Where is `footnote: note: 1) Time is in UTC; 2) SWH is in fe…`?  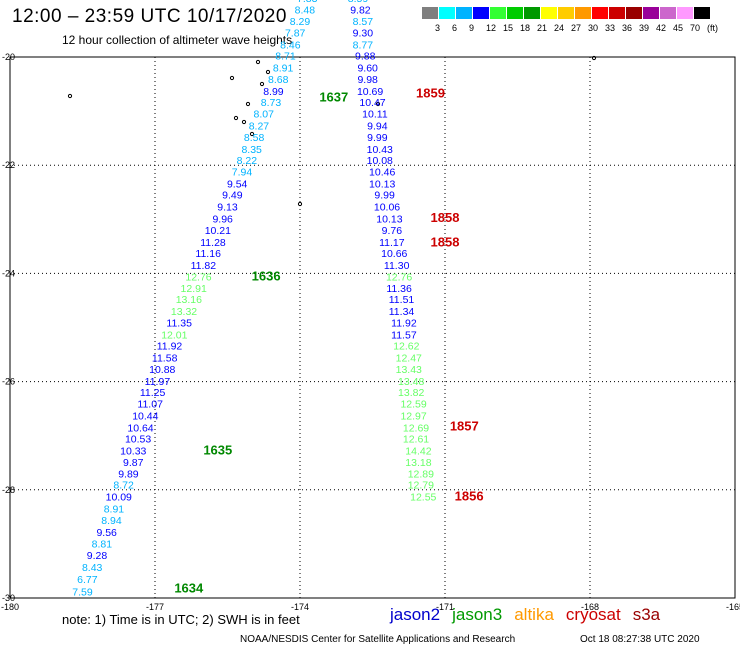
footnote: note: 1) Time is in UTC; 2) SWH is in fe… is located at coordinates (181, 619).